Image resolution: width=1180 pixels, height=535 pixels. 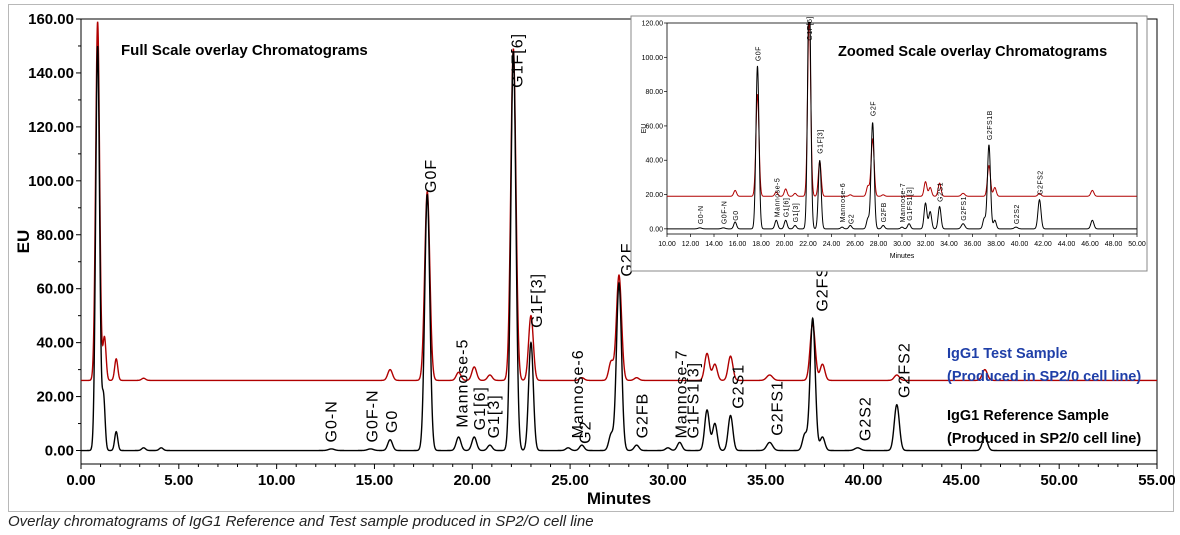 I want to click on legend-test-sample: IgG1 Test Sample, so click(x=1007, y=354).